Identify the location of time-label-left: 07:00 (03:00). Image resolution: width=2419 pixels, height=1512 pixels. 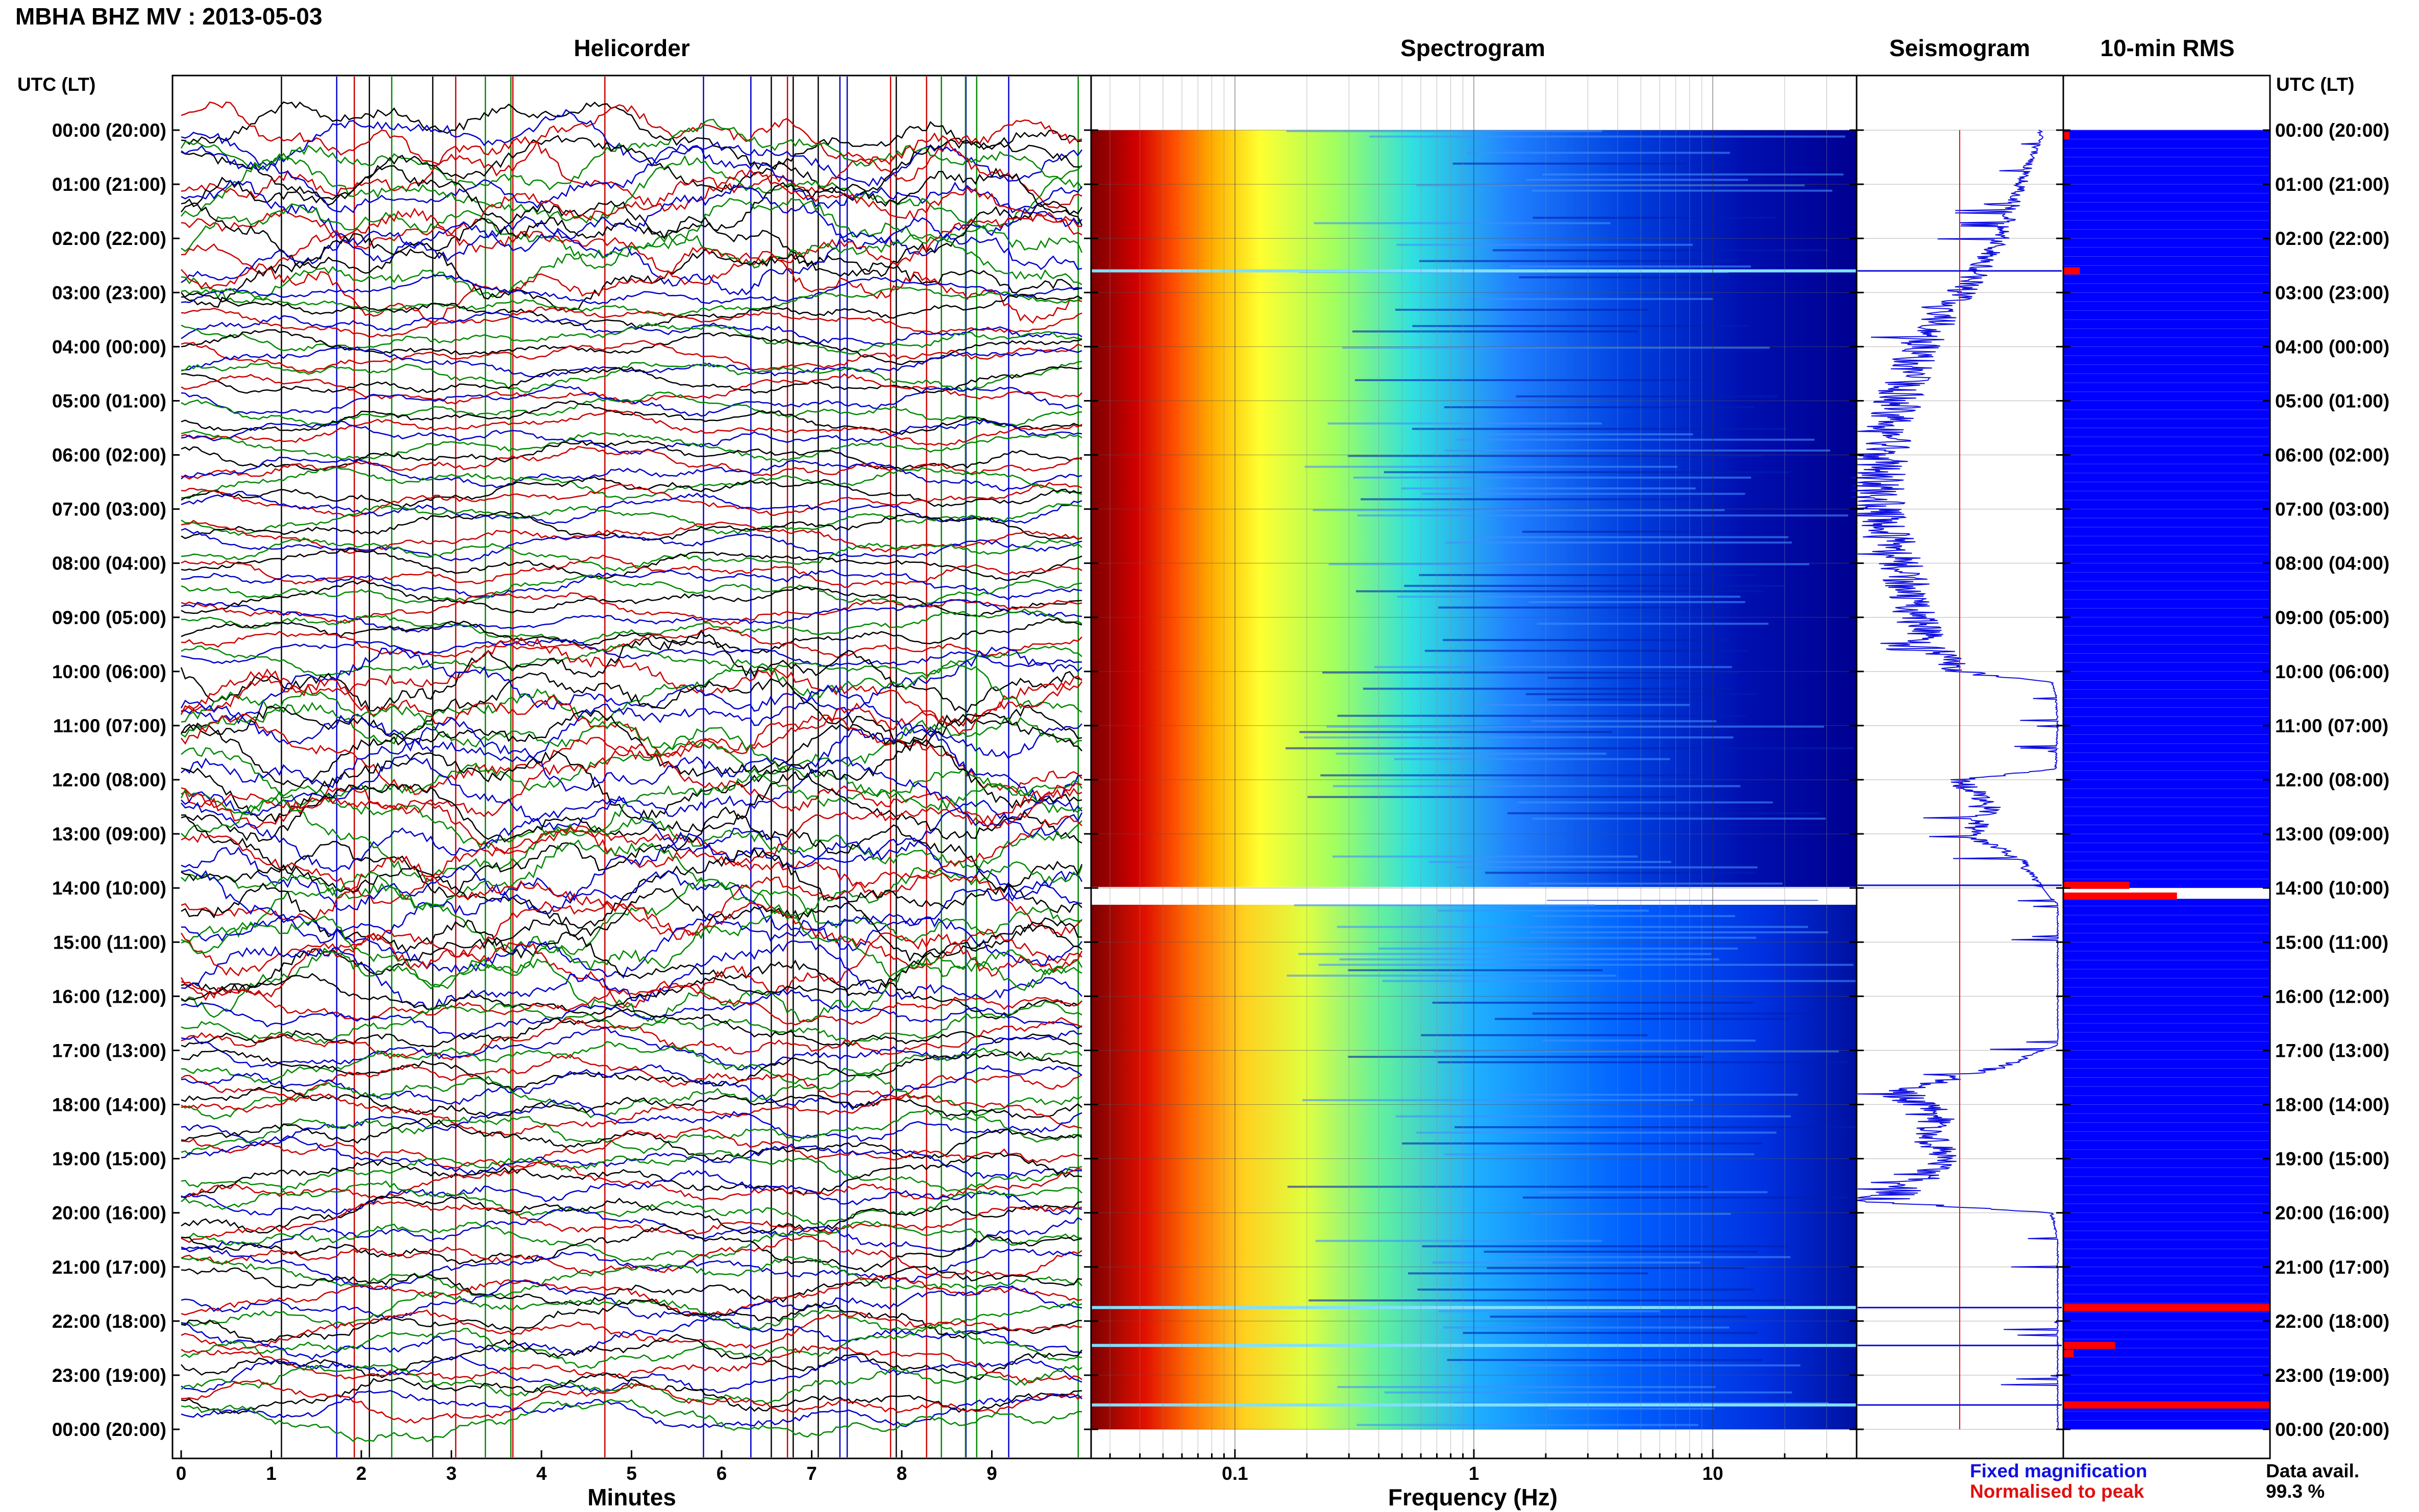
(109, 509).